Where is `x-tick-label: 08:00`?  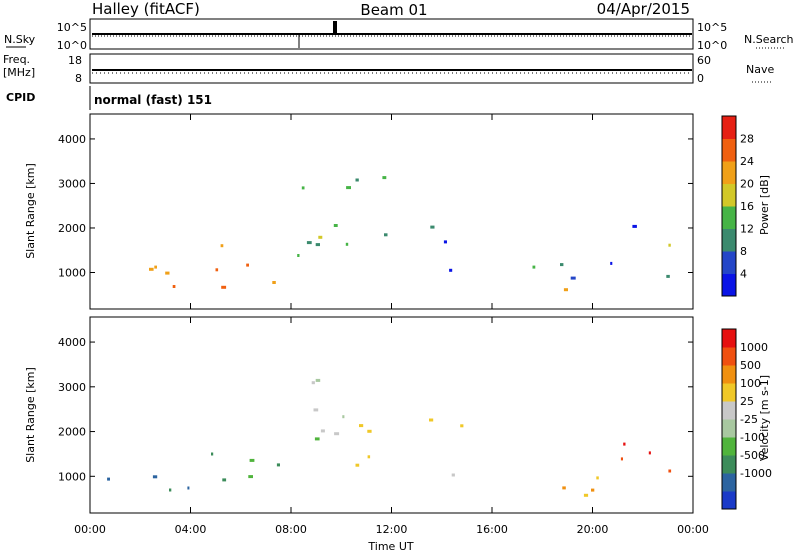 x-tick-label: 08:00 is located at coordinates (291, 529).